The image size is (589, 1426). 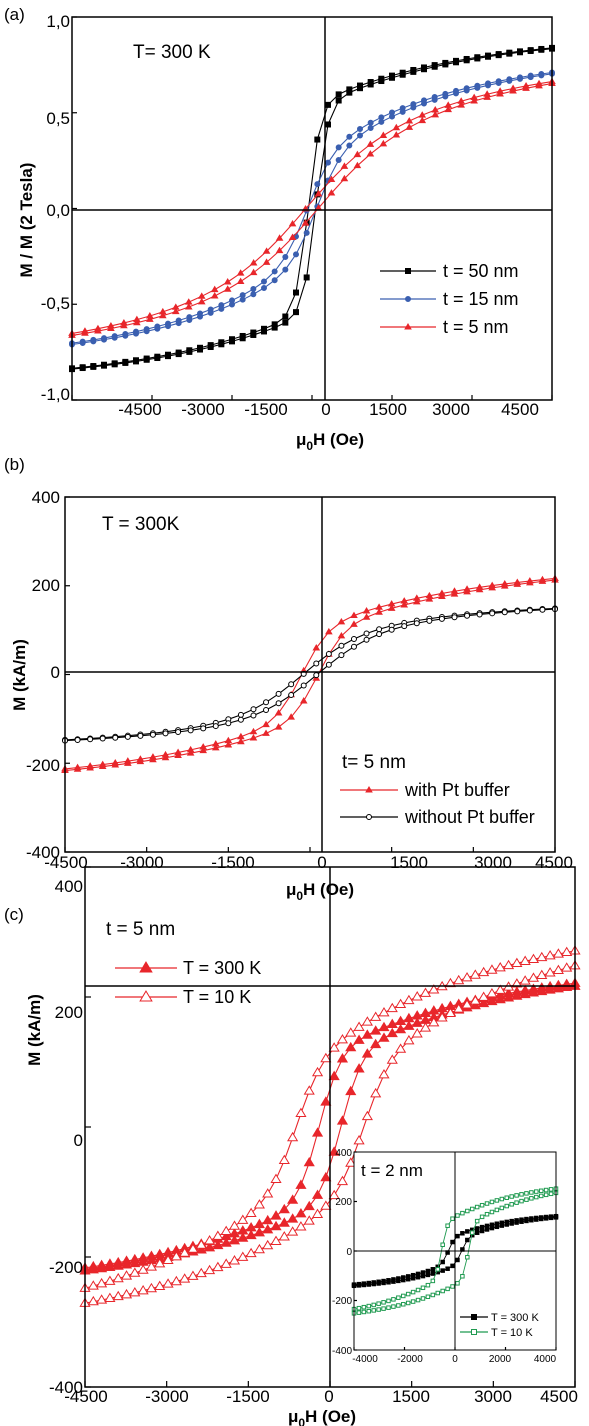 I want to click on a-leg-1-marker, so click(x=408, y=299).